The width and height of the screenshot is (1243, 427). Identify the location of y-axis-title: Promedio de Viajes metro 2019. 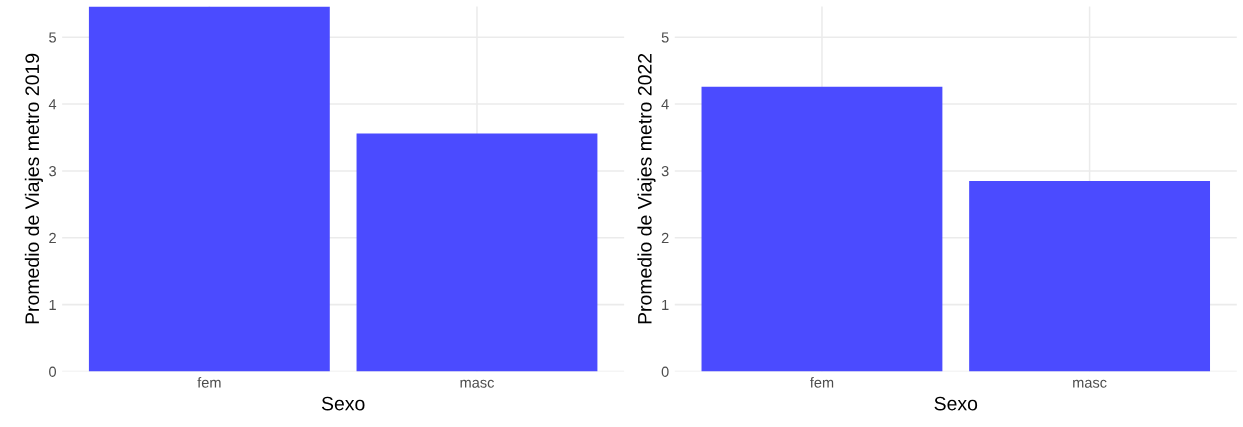
(33, 188).